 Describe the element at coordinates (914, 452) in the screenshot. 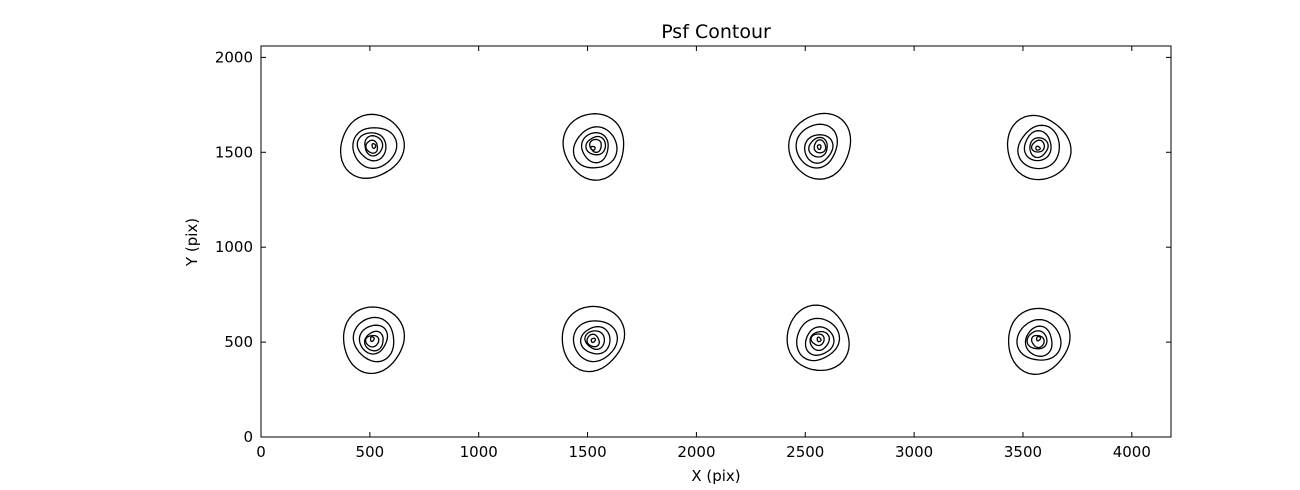

I see `x-tick-label: 3000` at that location.